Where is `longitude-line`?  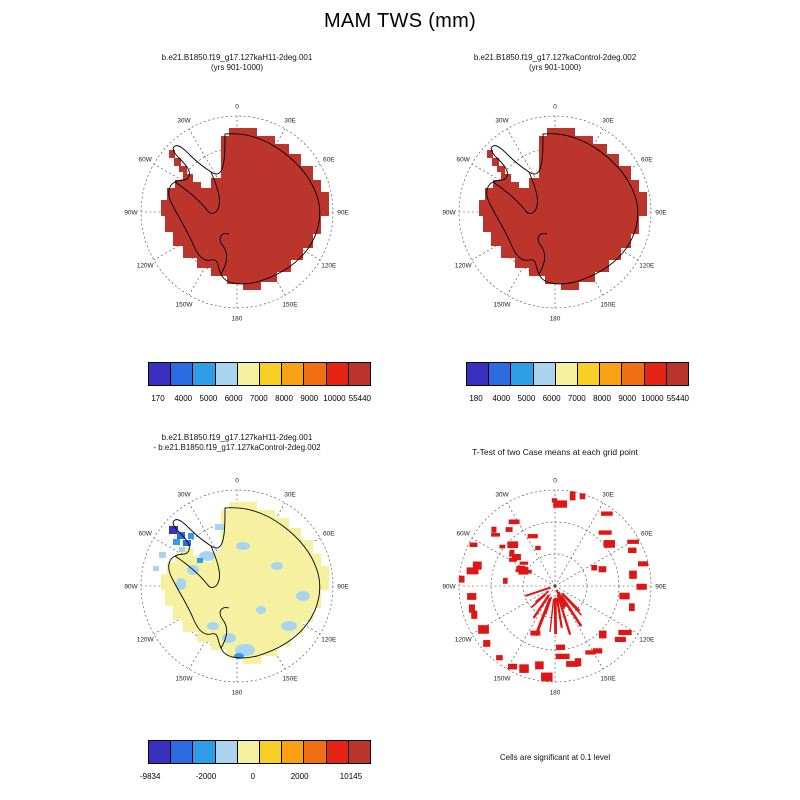 longitude-line is located at coordinates (596, 562).